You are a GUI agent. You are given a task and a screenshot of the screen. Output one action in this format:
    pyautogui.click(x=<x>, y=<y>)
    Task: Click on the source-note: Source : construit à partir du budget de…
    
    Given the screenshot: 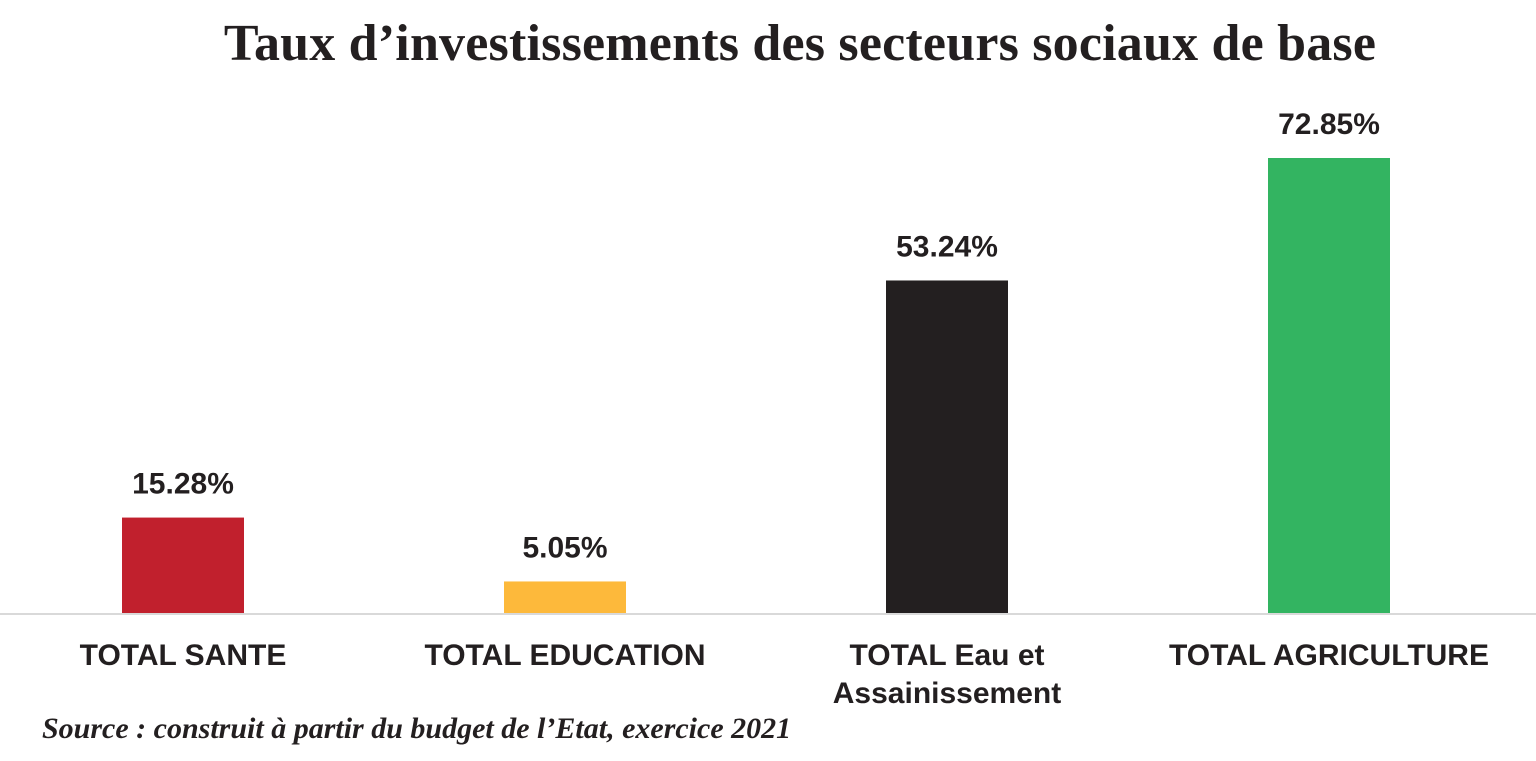 What is the action you would take?
    pyautogui.click(x=417, y=728)
    